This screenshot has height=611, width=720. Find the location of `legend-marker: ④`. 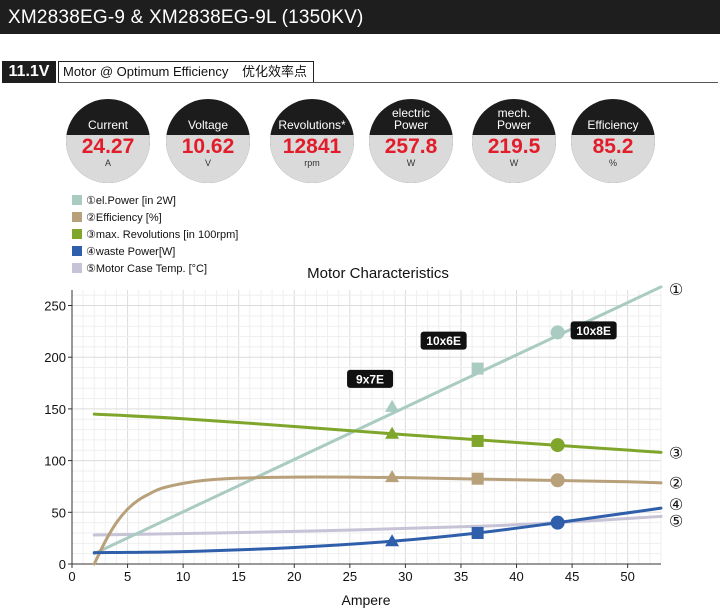

legend-marker: ④ is located at coordinates (91, 252).